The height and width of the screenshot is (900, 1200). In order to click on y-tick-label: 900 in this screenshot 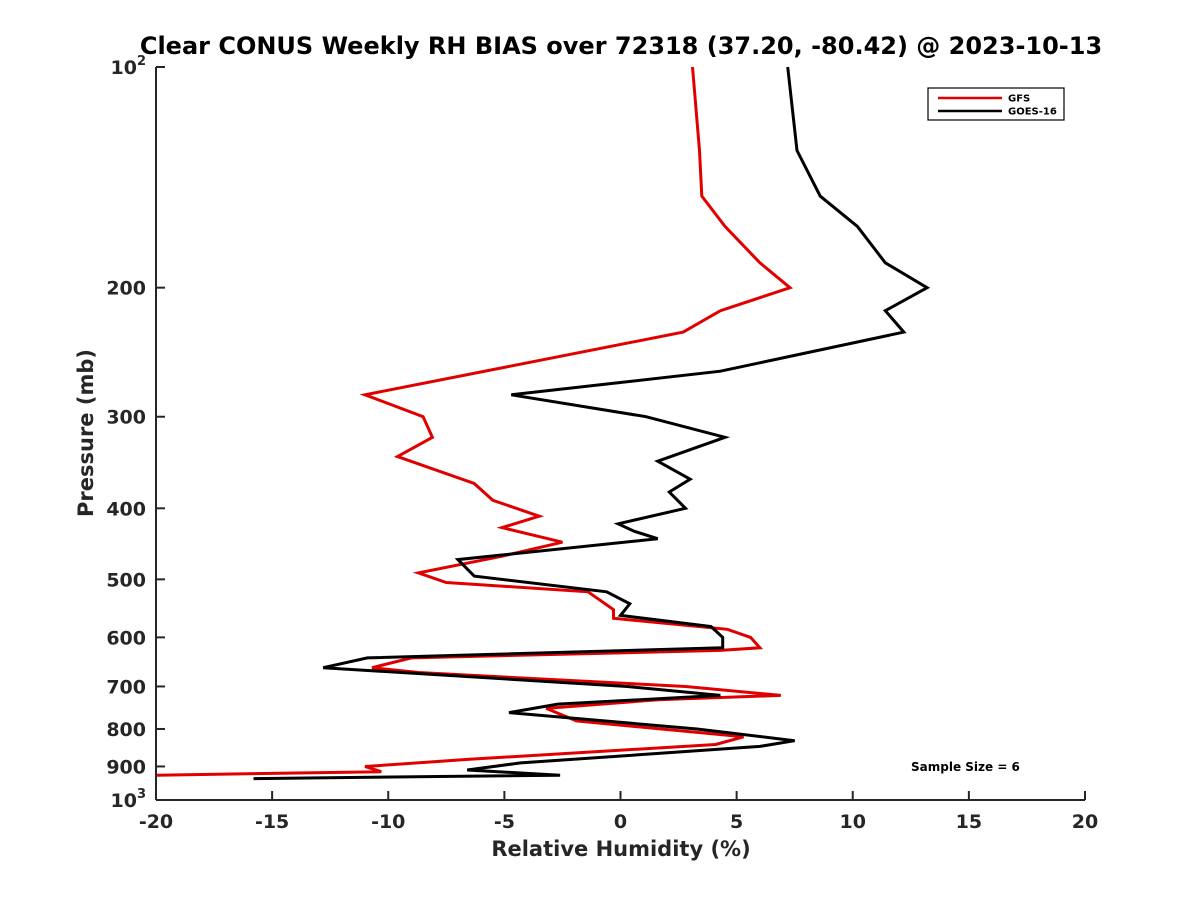, I will do `click(126, 767)`.